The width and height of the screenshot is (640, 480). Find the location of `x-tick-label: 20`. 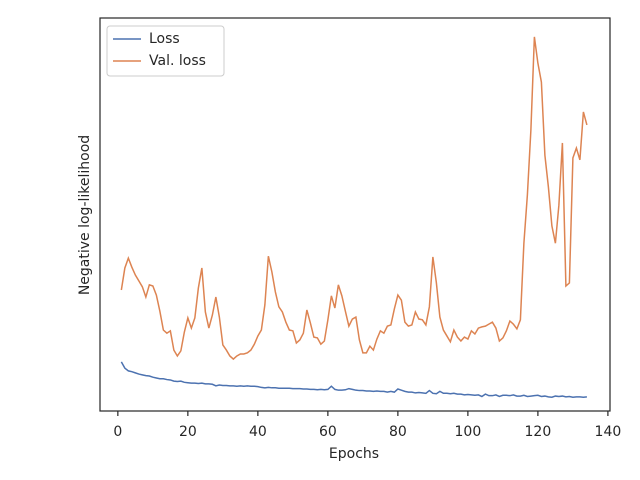

x-tick-label: 20 is located at coordinates (188, 432).